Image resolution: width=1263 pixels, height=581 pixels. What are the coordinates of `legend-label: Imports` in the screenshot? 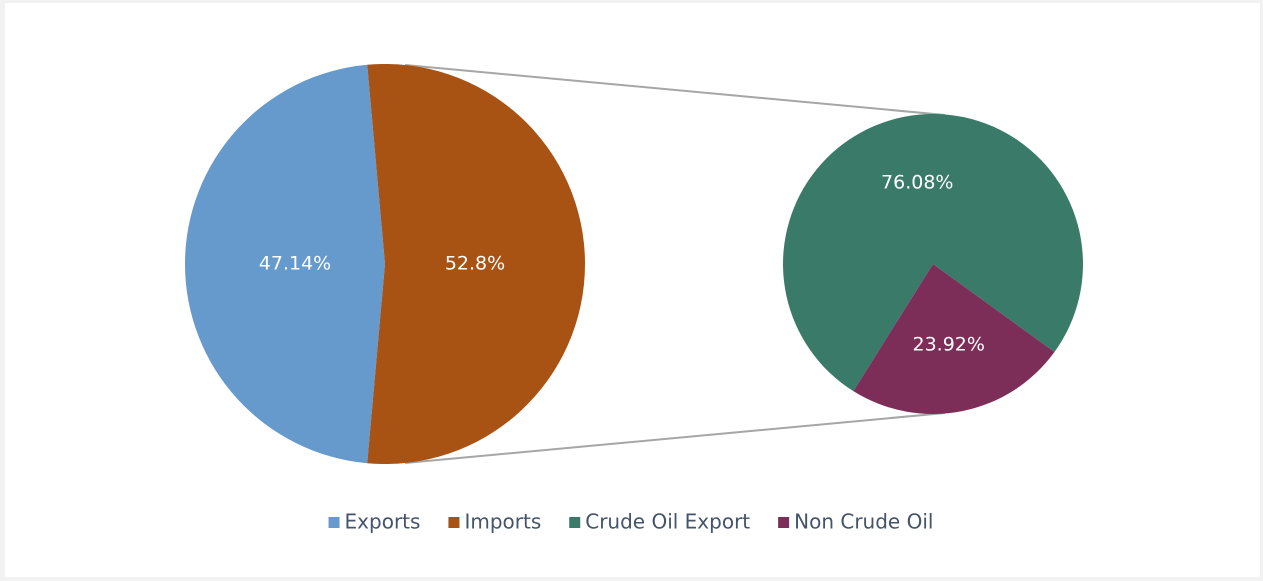 It's located at (502, 522).